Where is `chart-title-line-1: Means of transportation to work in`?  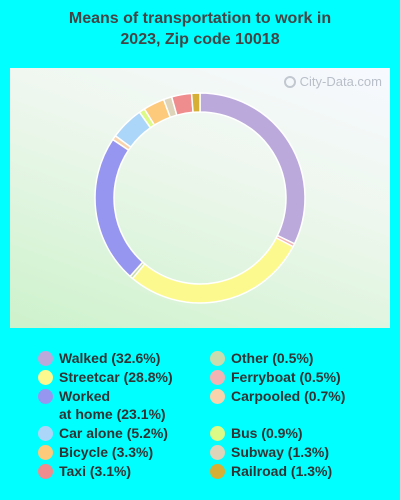 chart-title-line-1: Means of transportation to work in is located at coordinates (200, 18).